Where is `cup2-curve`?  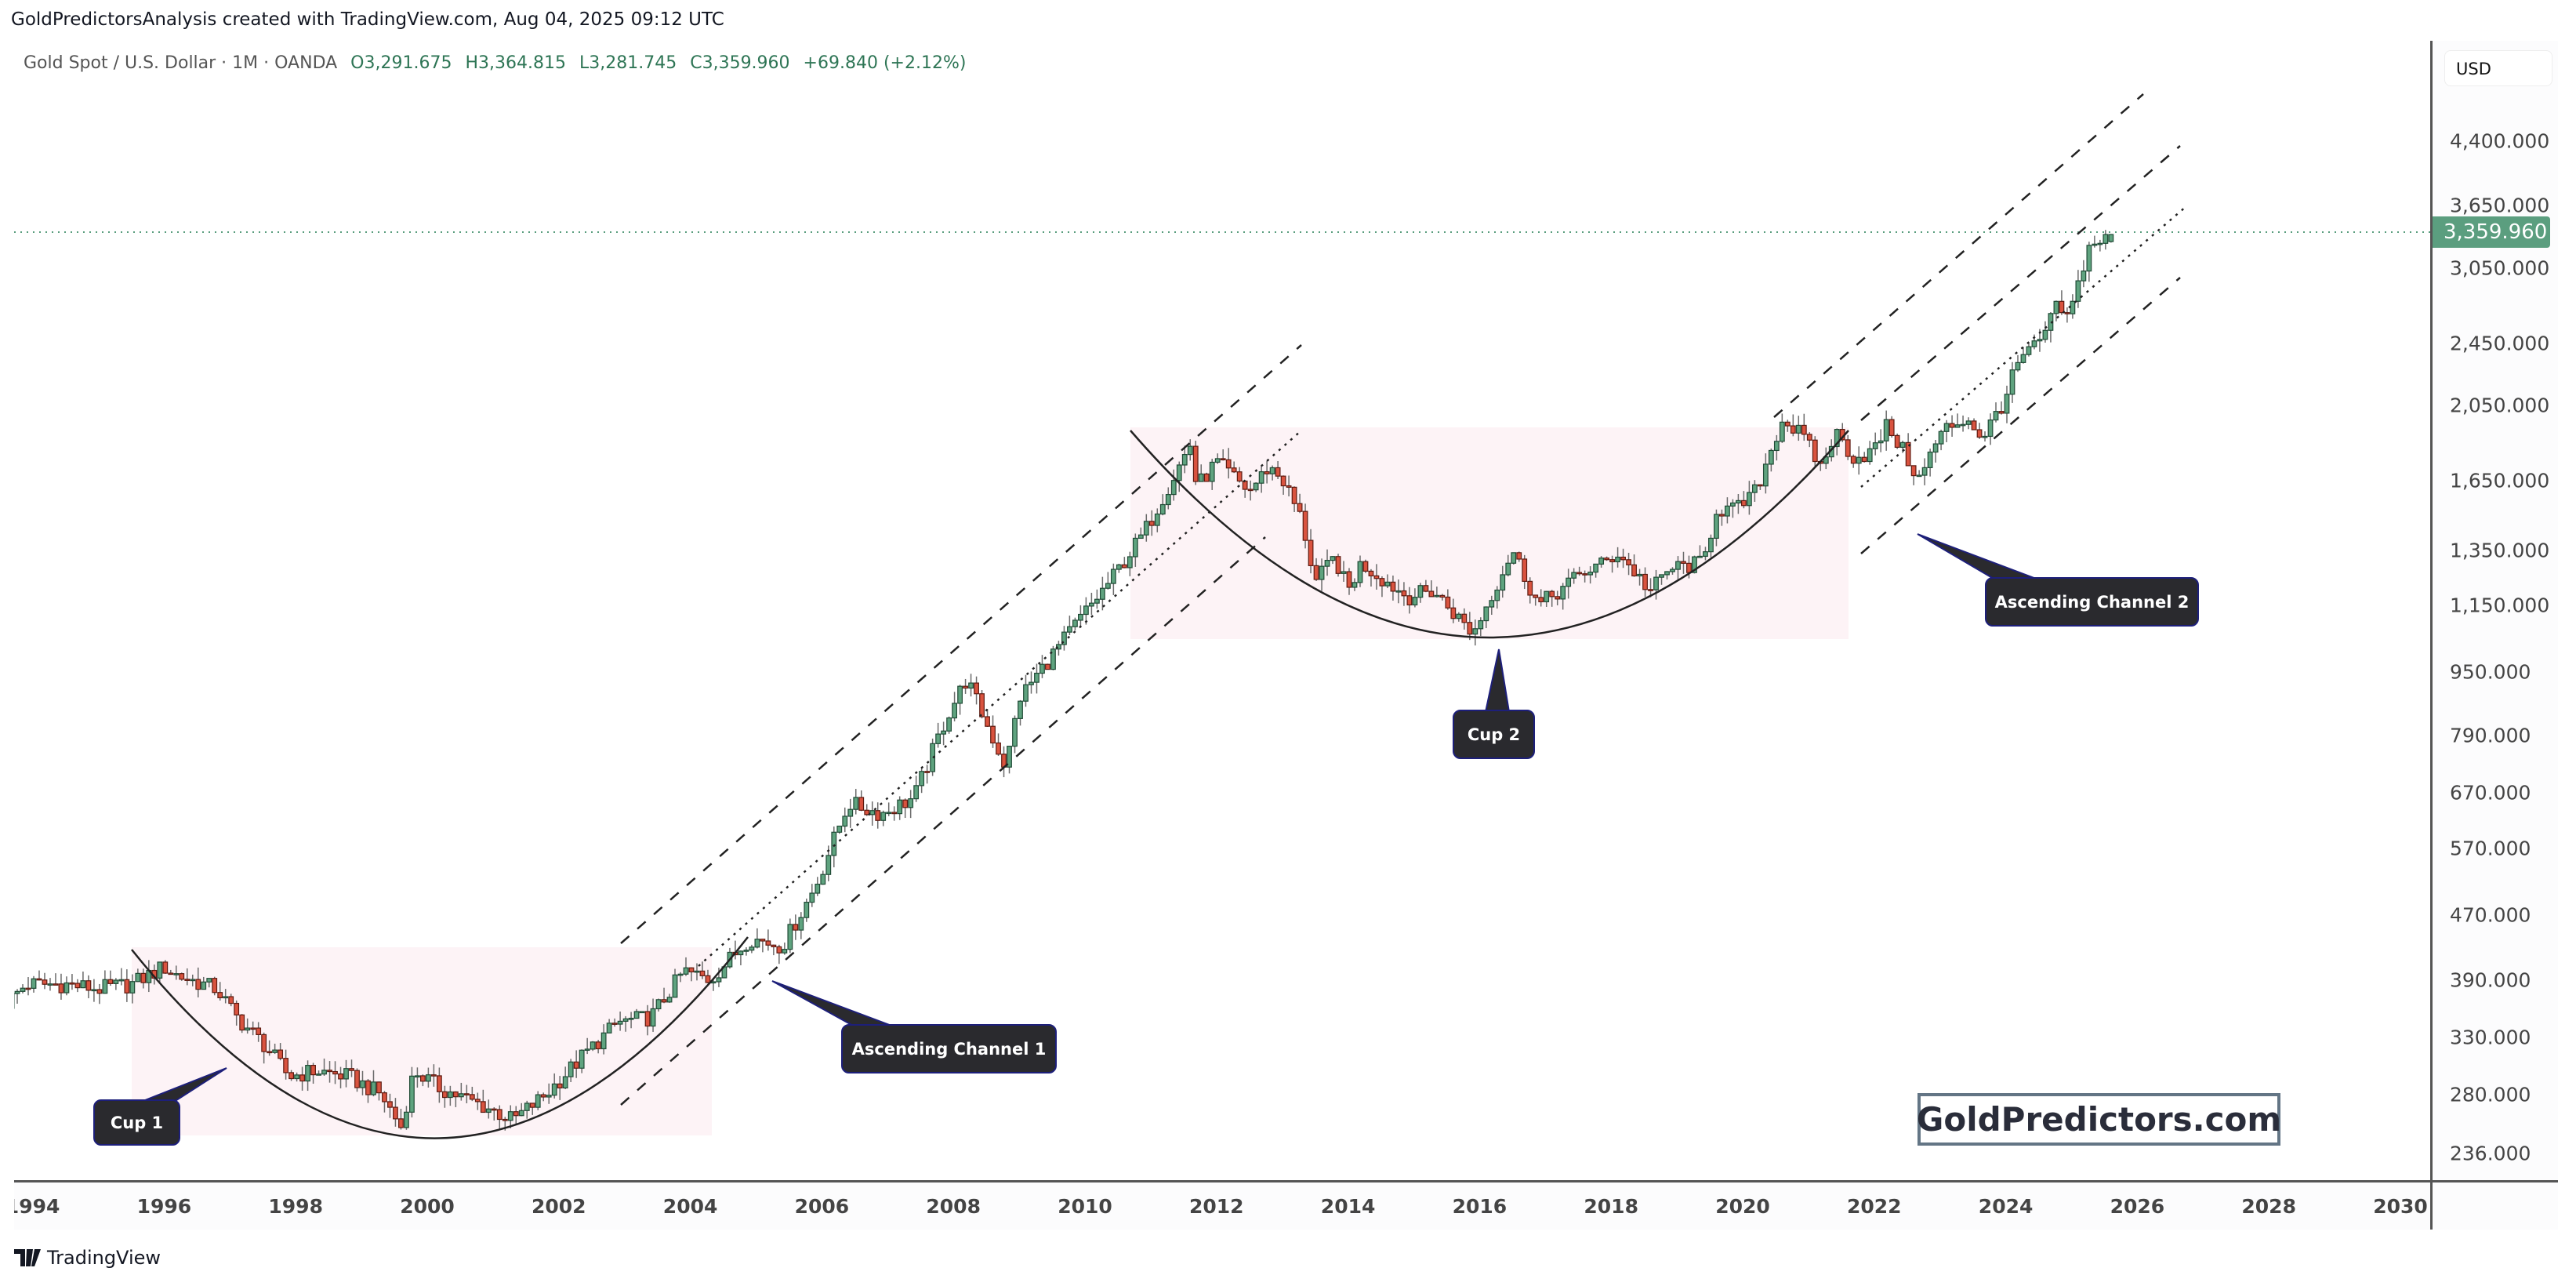
cup2-curve is located at coordinates (1490, 534).